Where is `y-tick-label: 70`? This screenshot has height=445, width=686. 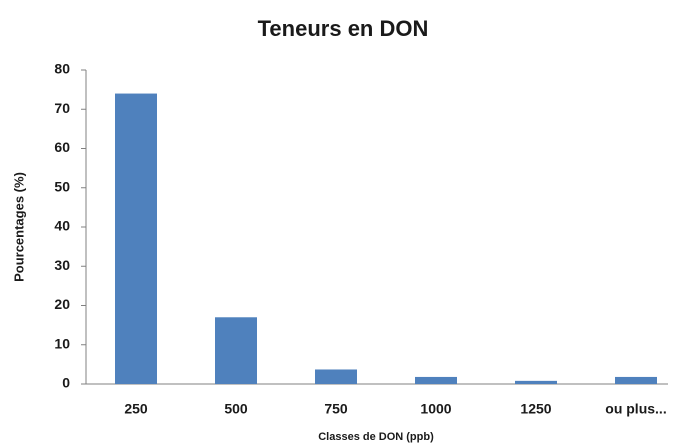 y-tick-label: 70 is located at coordinates (62, 108).